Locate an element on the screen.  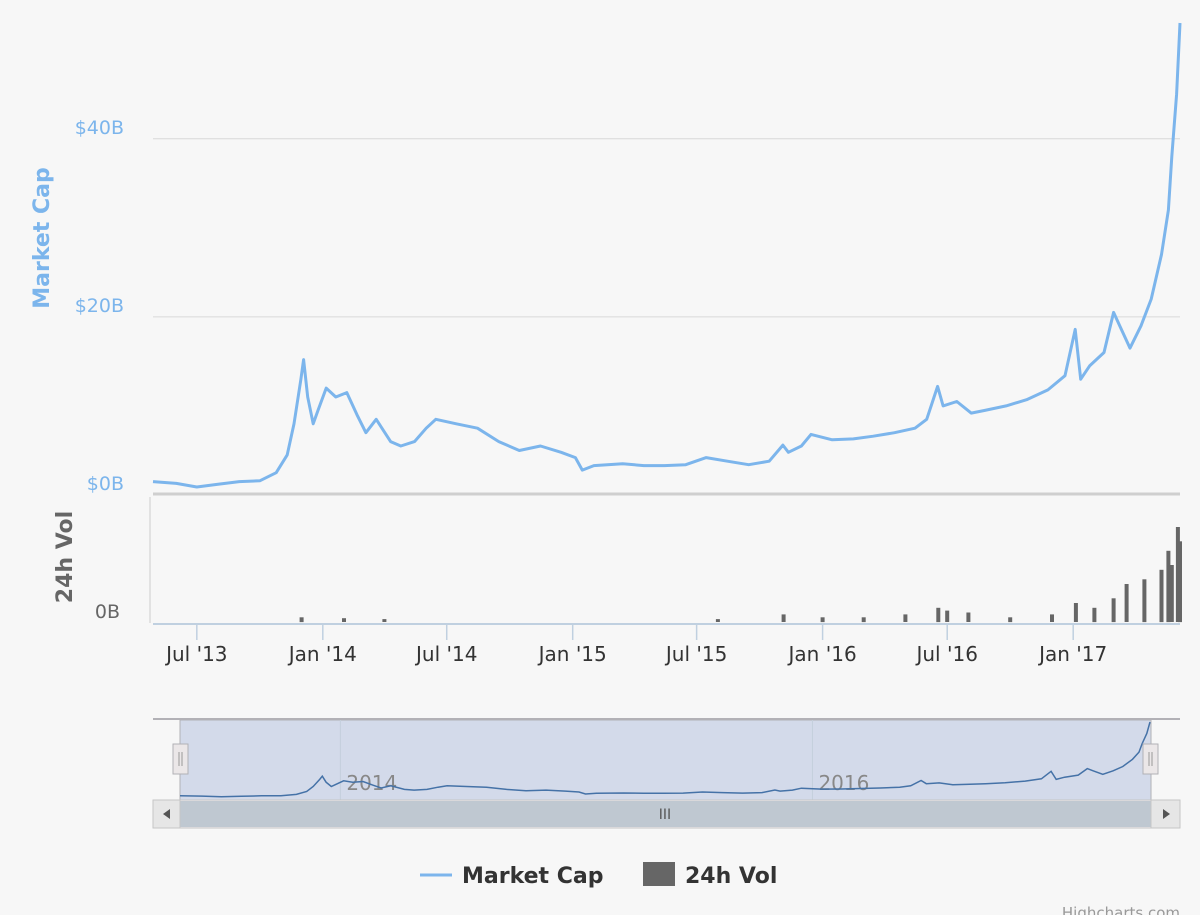
credits-link: Highcharts.com is located at coordinates (1121, 909).